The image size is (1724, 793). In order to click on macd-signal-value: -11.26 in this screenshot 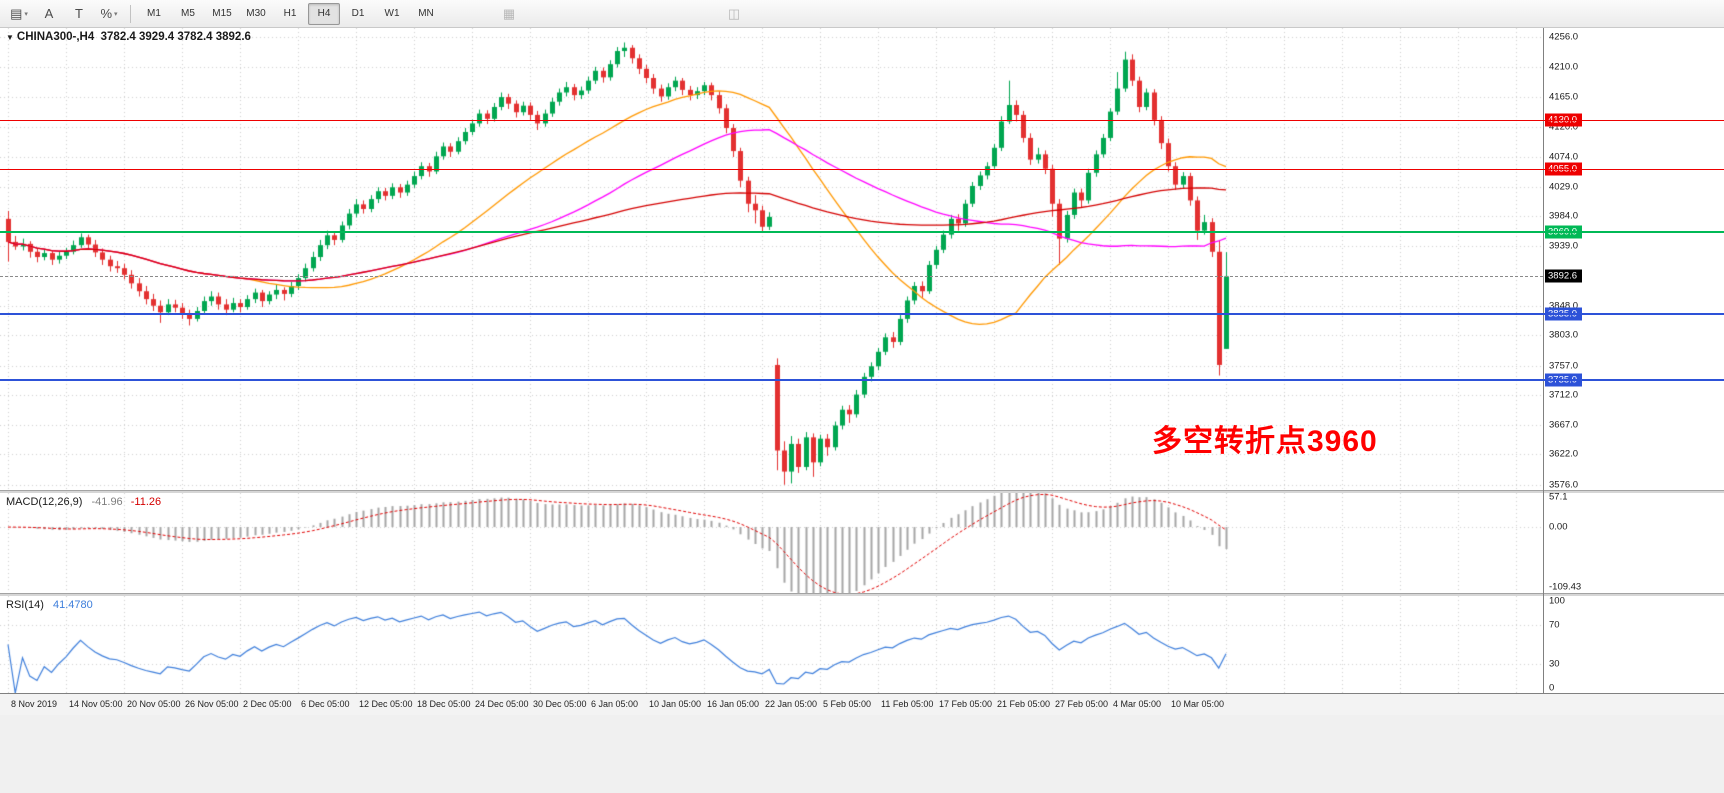, I will do `click(146, 502)`.